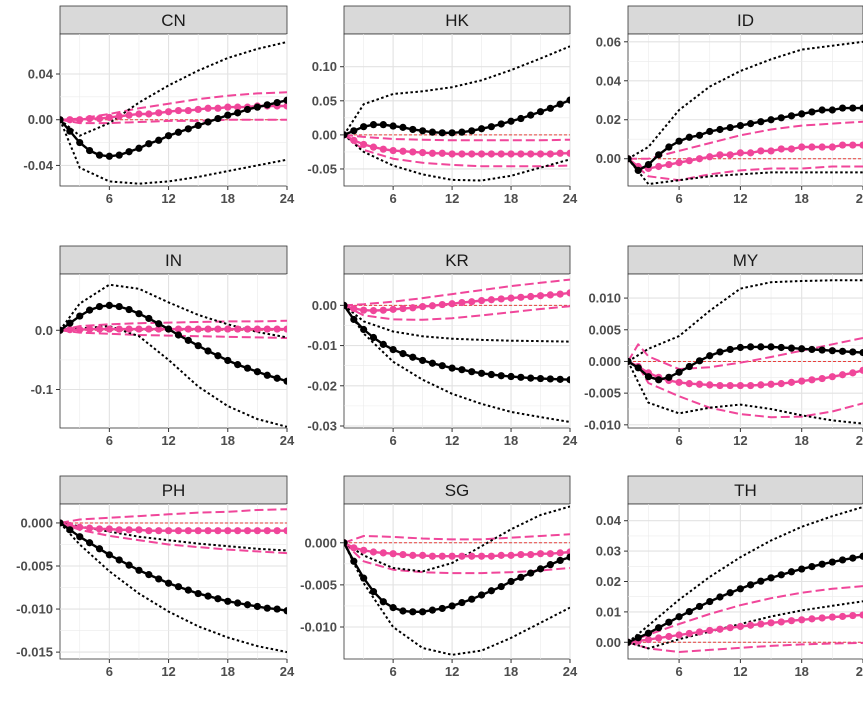 This screenshot has height=710, width=863. Describe the element at coordinates (173, 260) in the screenshot. I see `facet-title: IN` at that location.